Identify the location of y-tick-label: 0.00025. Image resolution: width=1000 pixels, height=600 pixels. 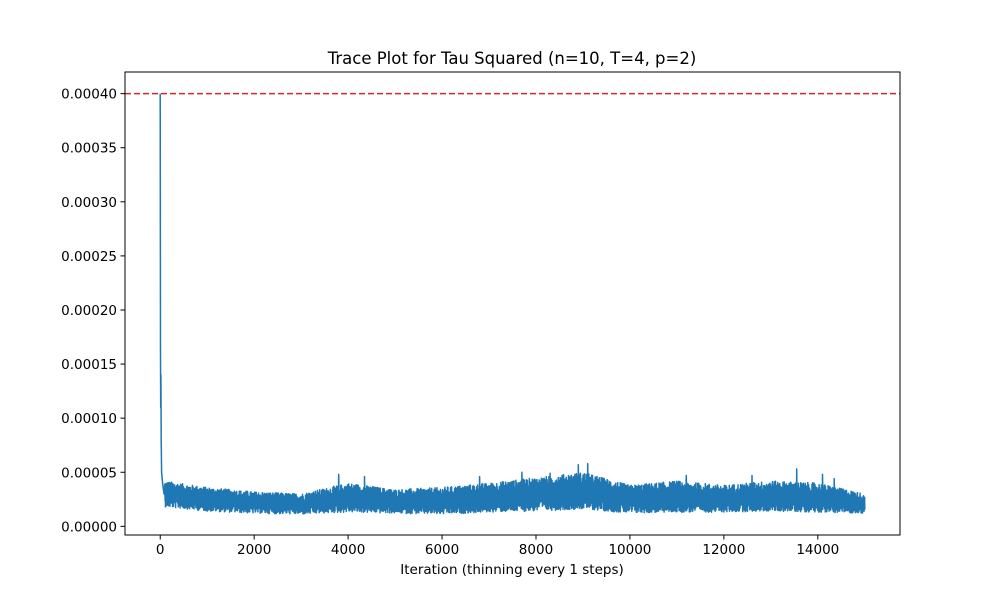
(89, 257).